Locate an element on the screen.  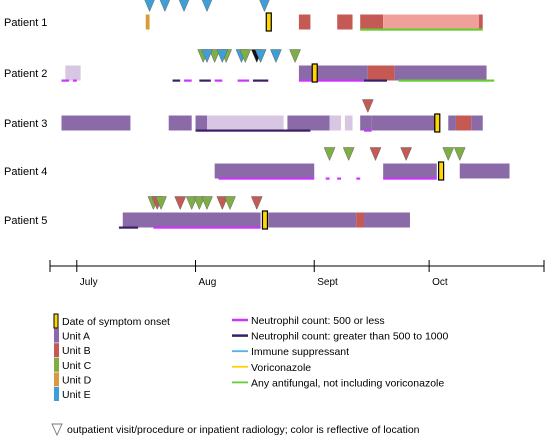
legend-swatch-unit-d is located at coordinates (56, 379).